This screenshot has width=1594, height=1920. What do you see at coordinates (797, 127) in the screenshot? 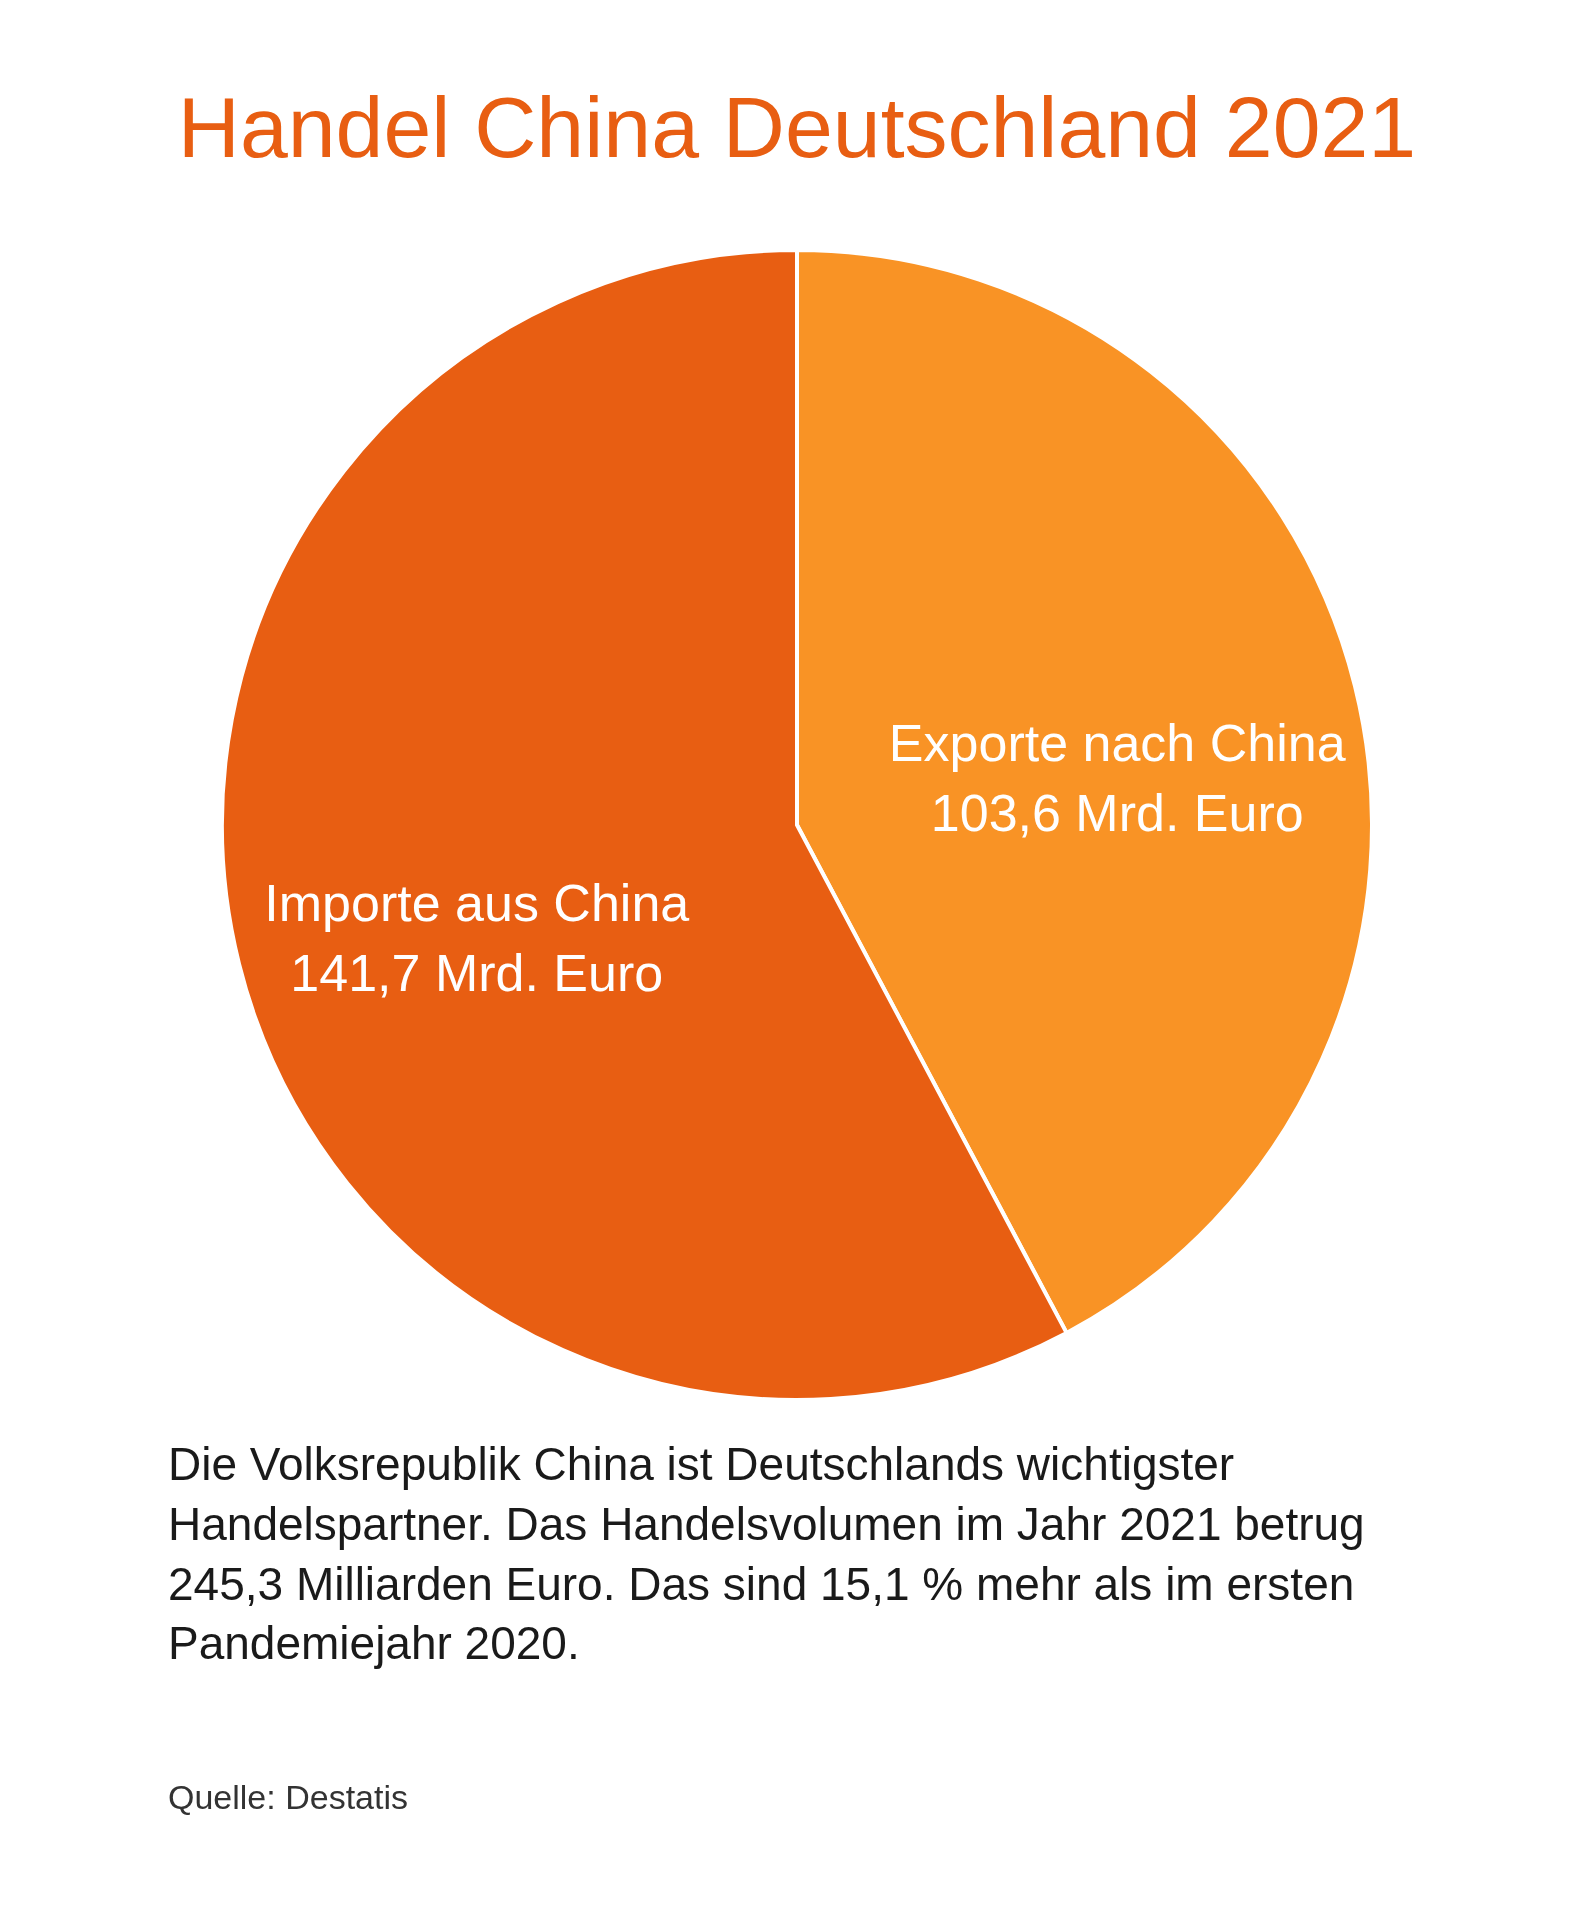
I see `chart-title: Handel China Deutschland 2021` at bounding box center [797, 127].